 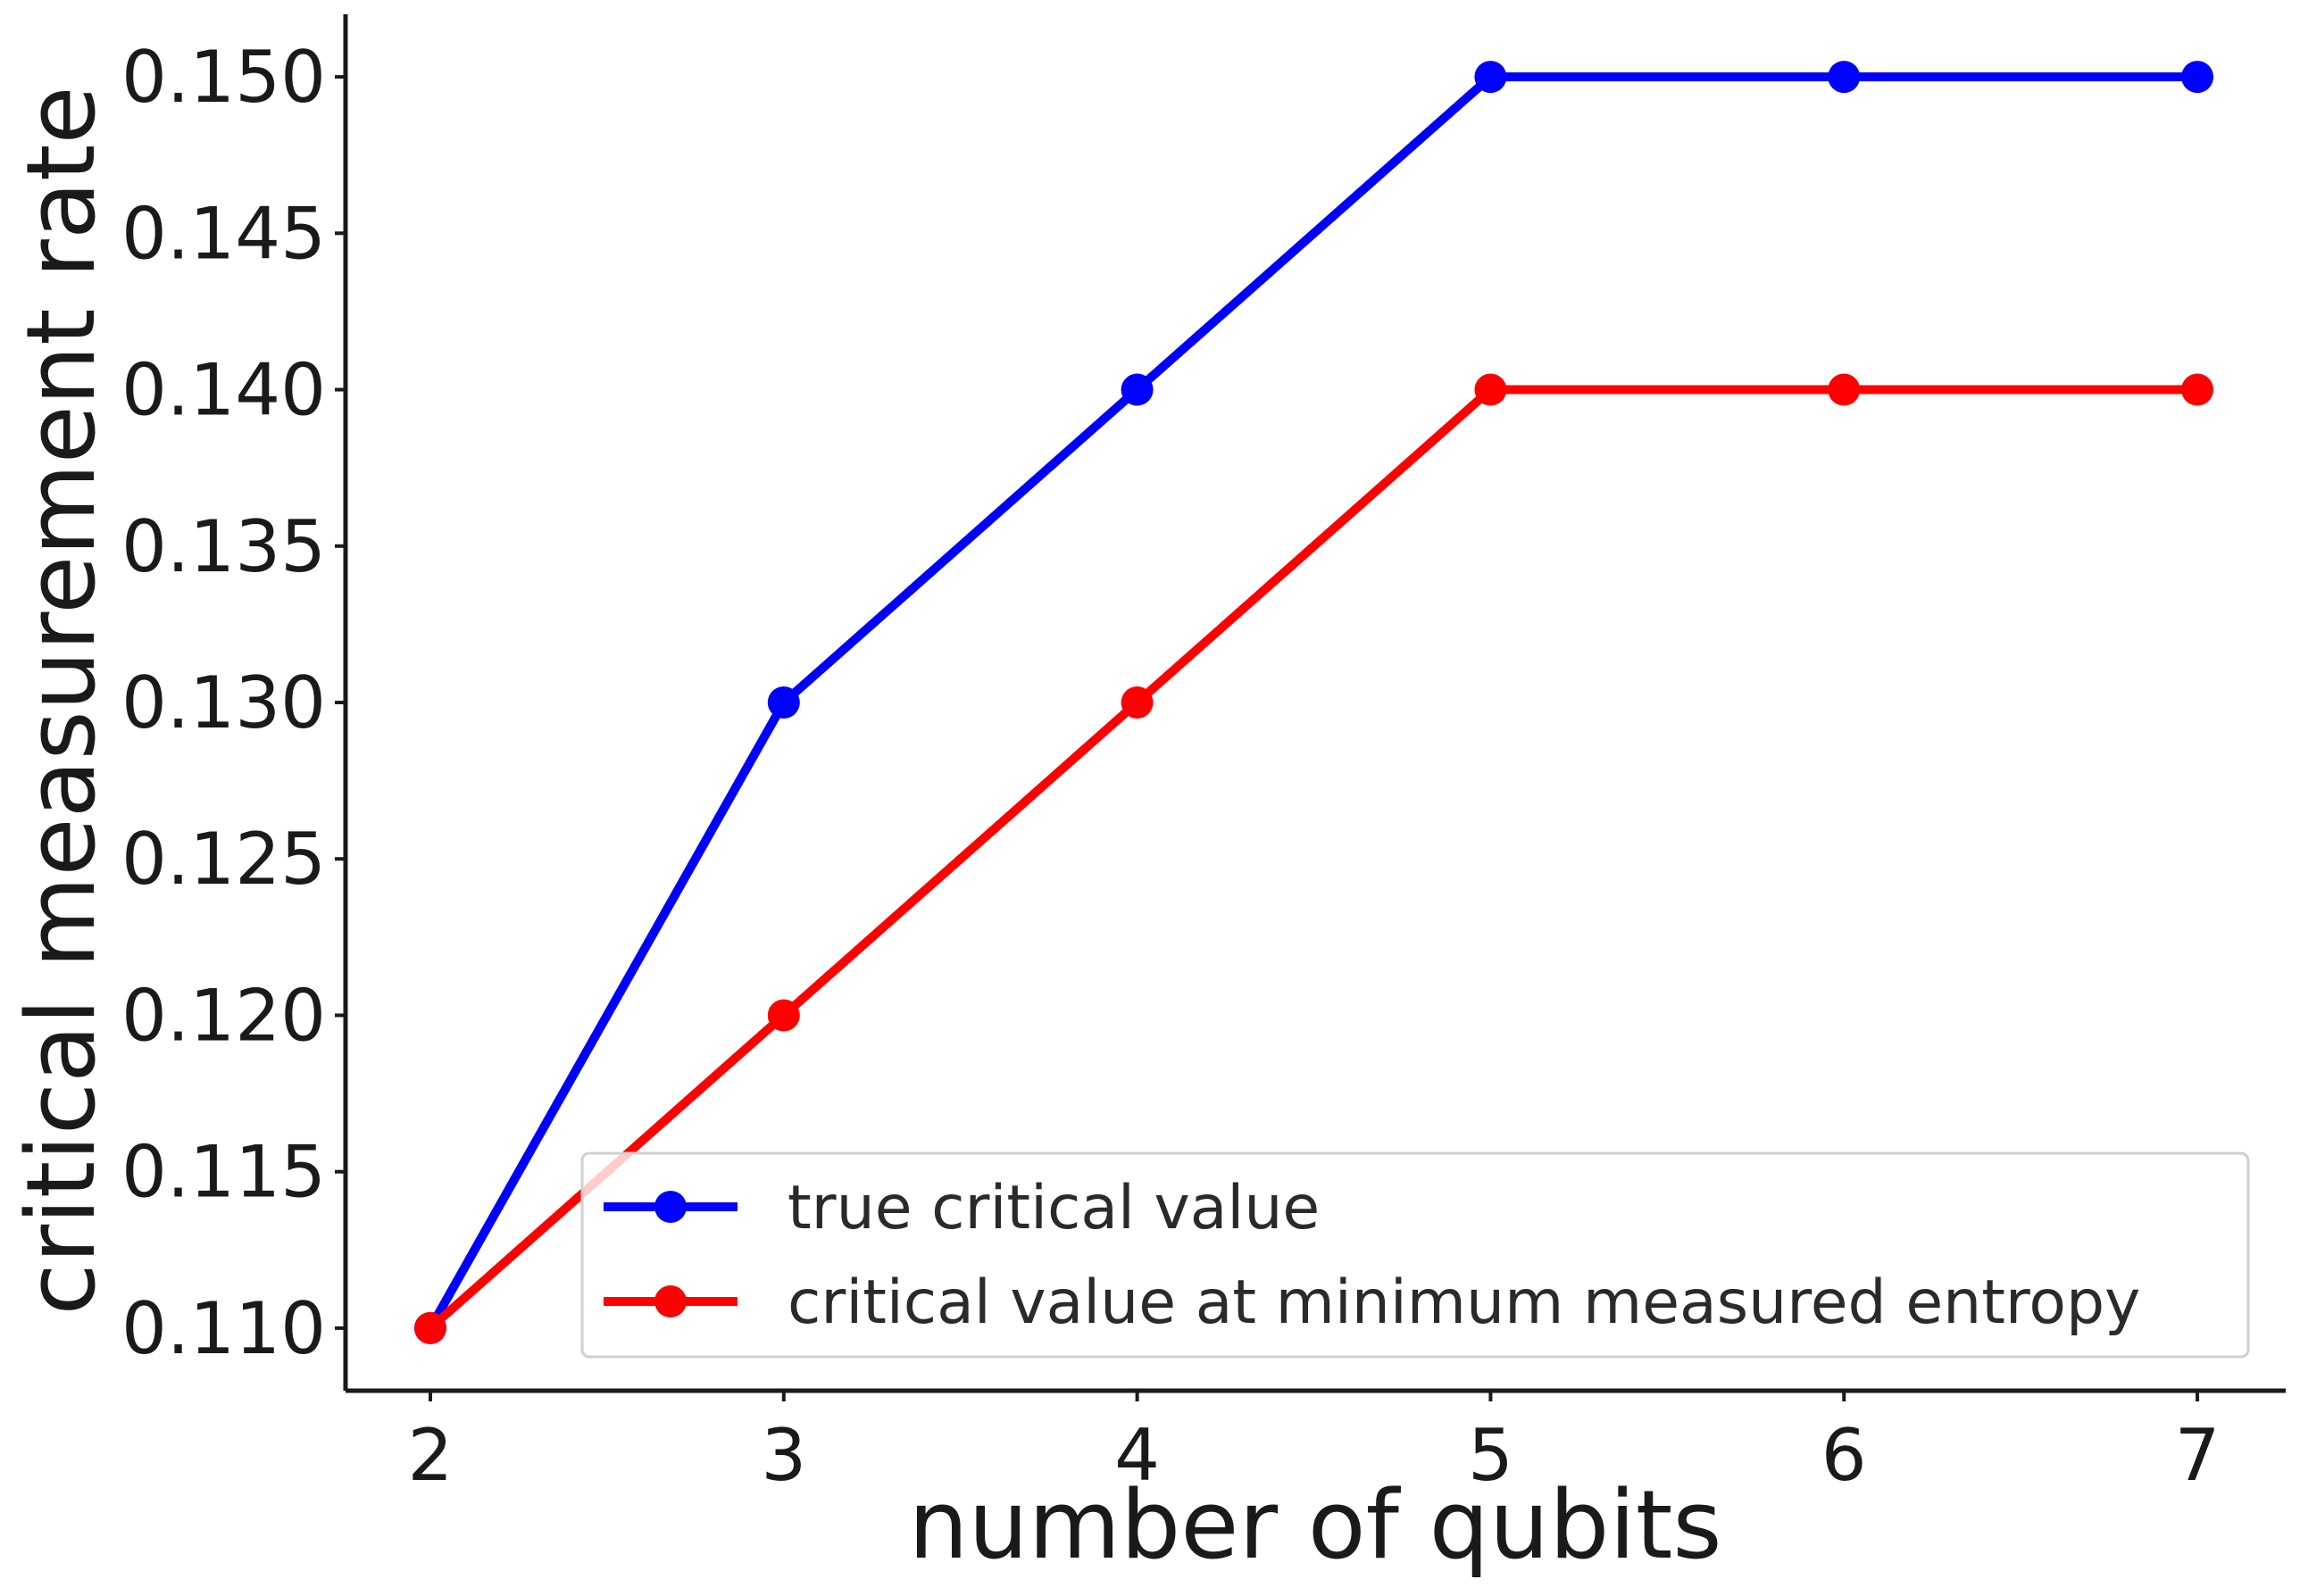 I want to click on legend-box, so click(x=1415, y=1255).